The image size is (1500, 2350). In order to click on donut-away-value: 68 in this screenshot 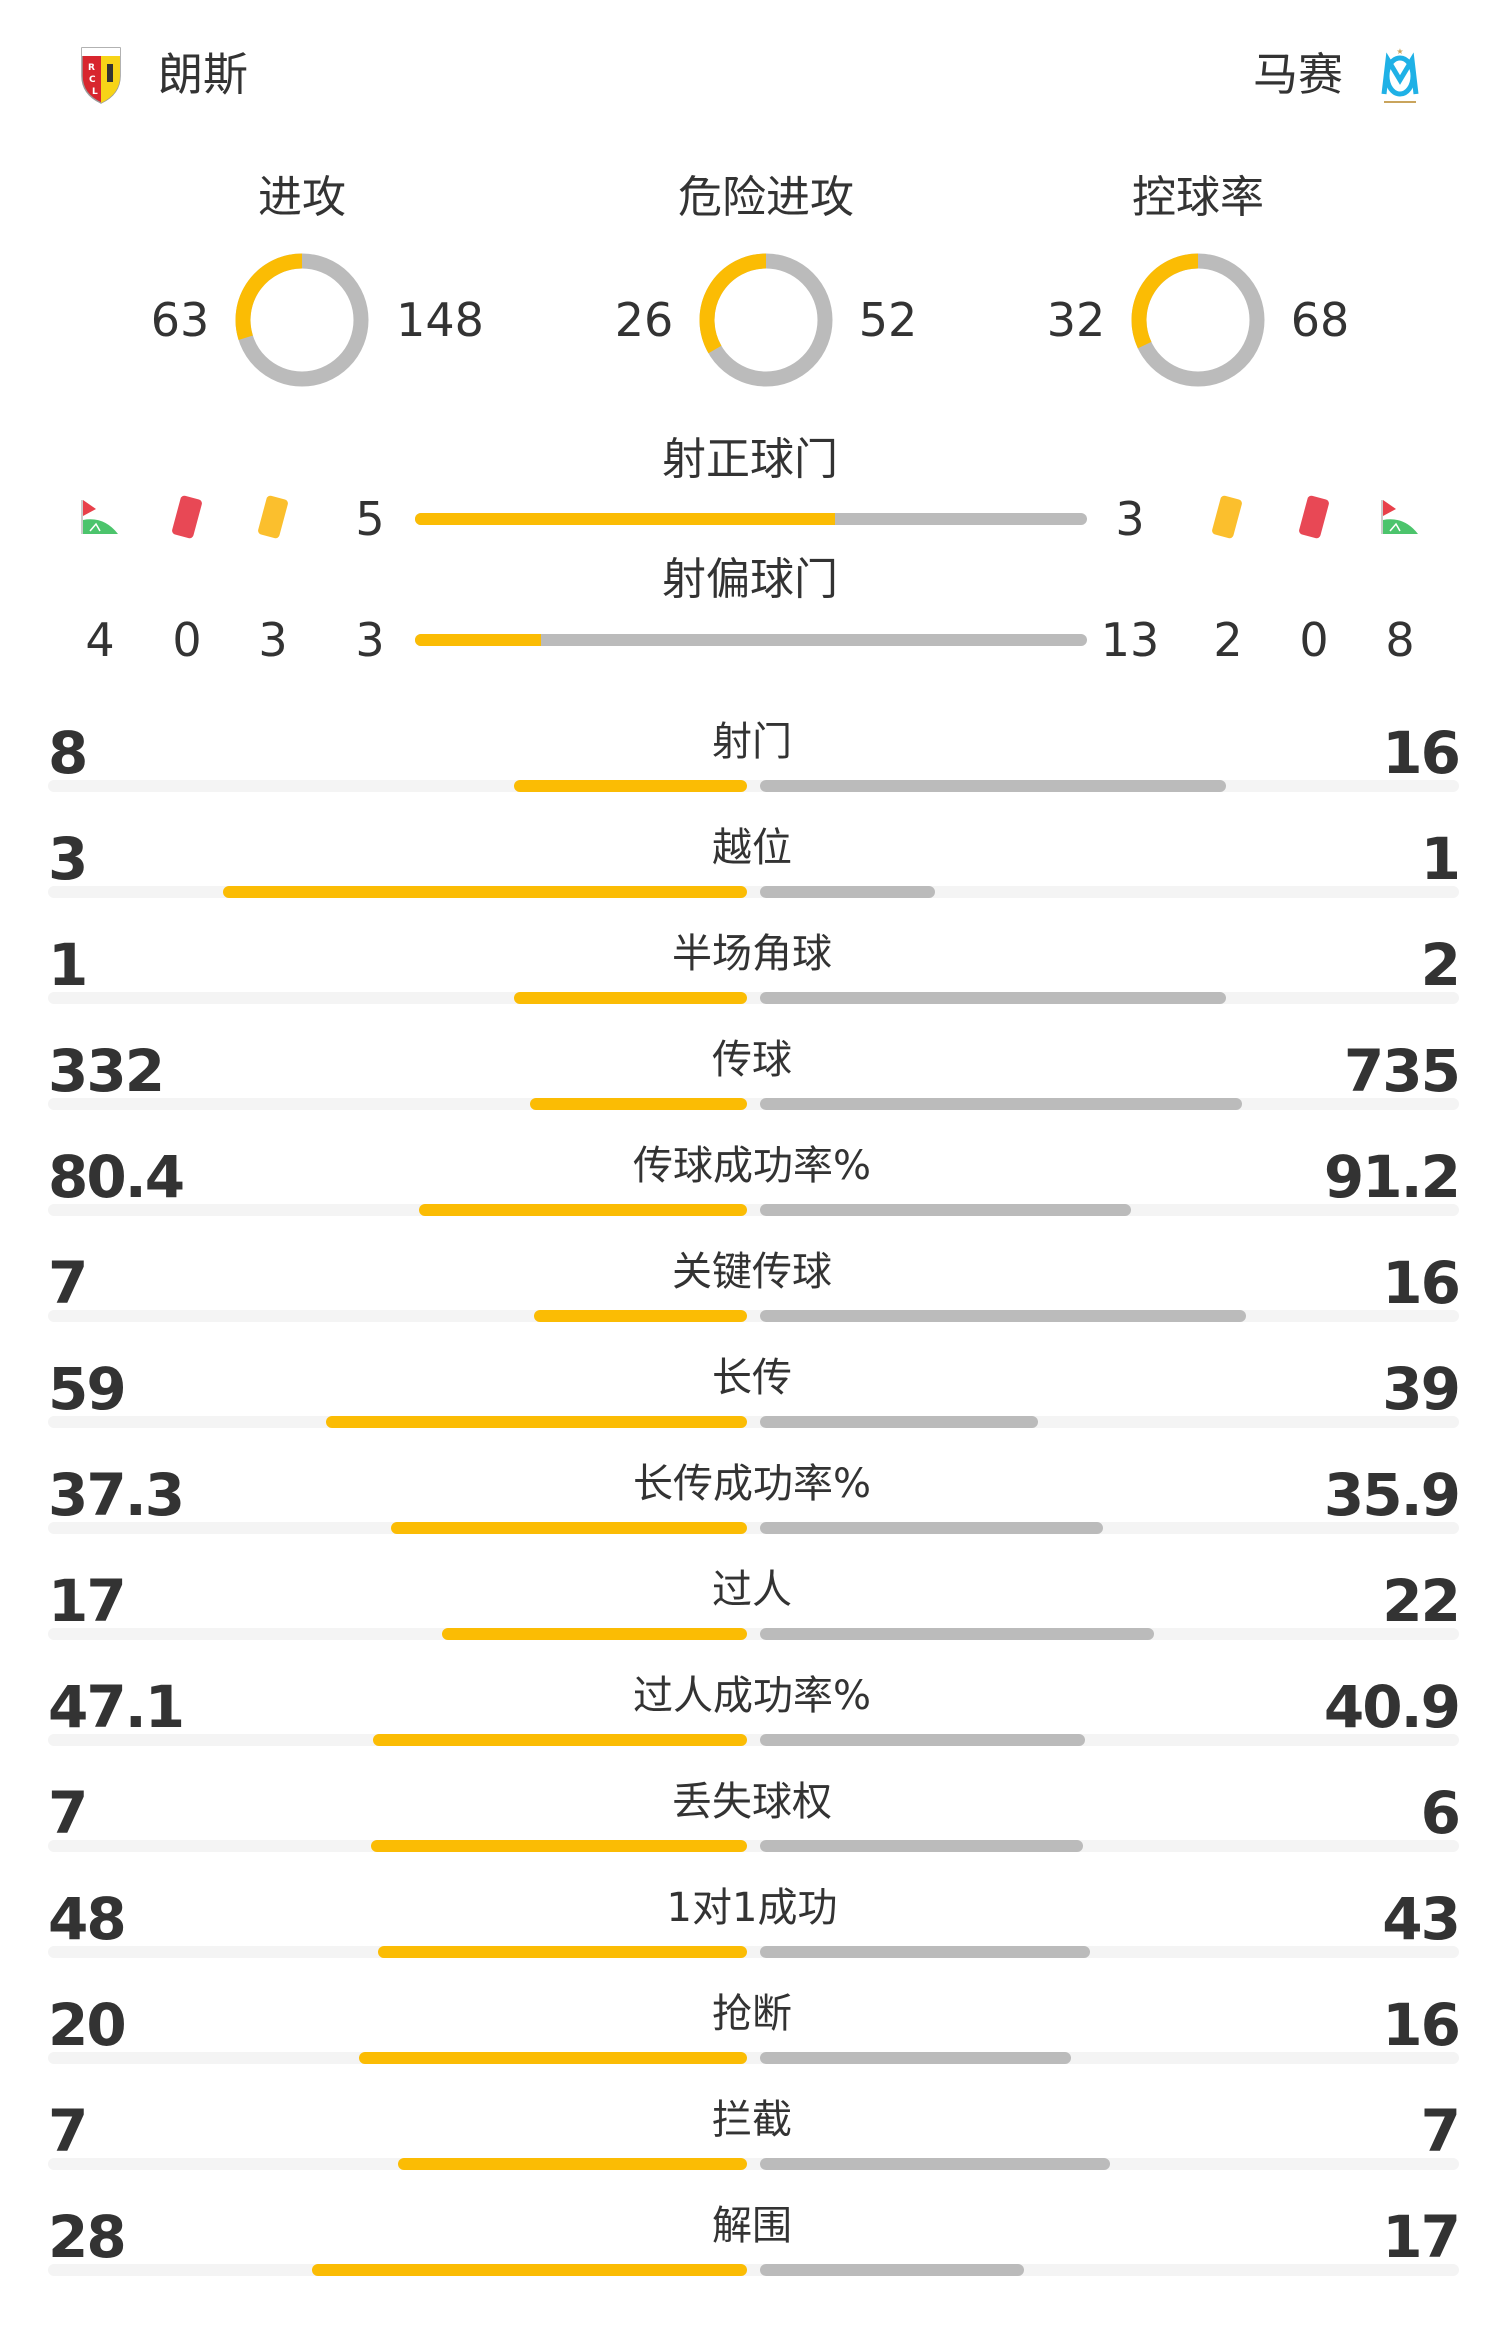, I will do `click(1320, 320)`.